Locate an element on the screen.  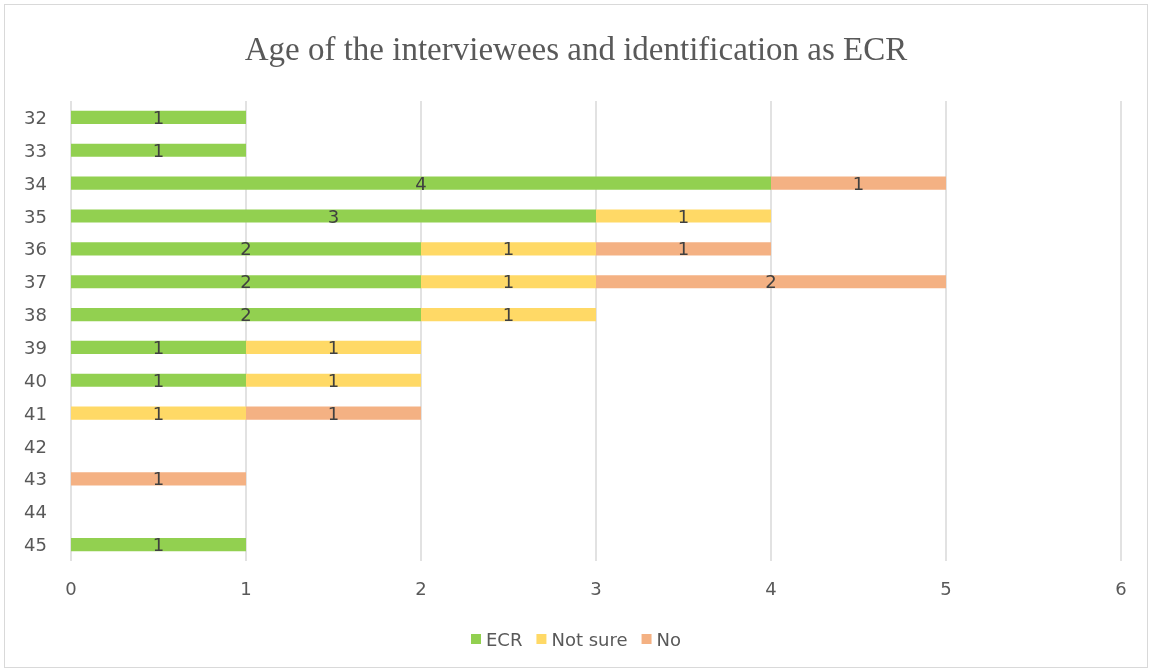
data-label: 4 is located at coordinates (421, 183).